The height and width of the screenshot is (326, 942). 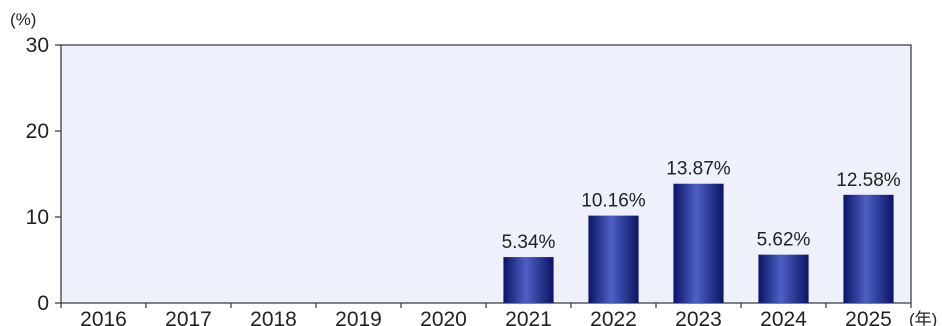 I want to click on x-tick-label: 2020, so click(x=443, y=317).